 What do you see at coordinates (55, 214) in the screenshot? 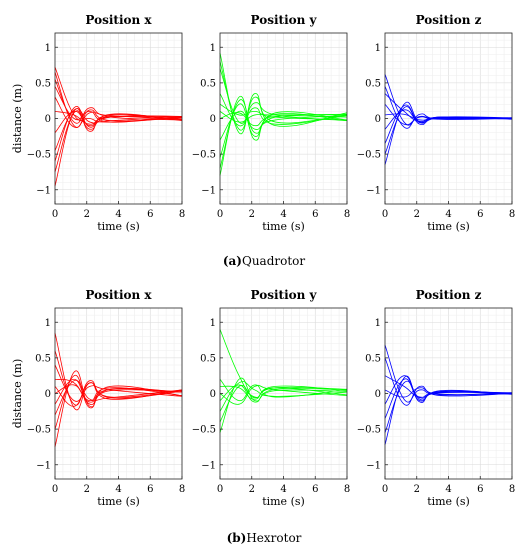
I see `panel-0-0-xtick-label: 0` at bounding box center [55, 214].